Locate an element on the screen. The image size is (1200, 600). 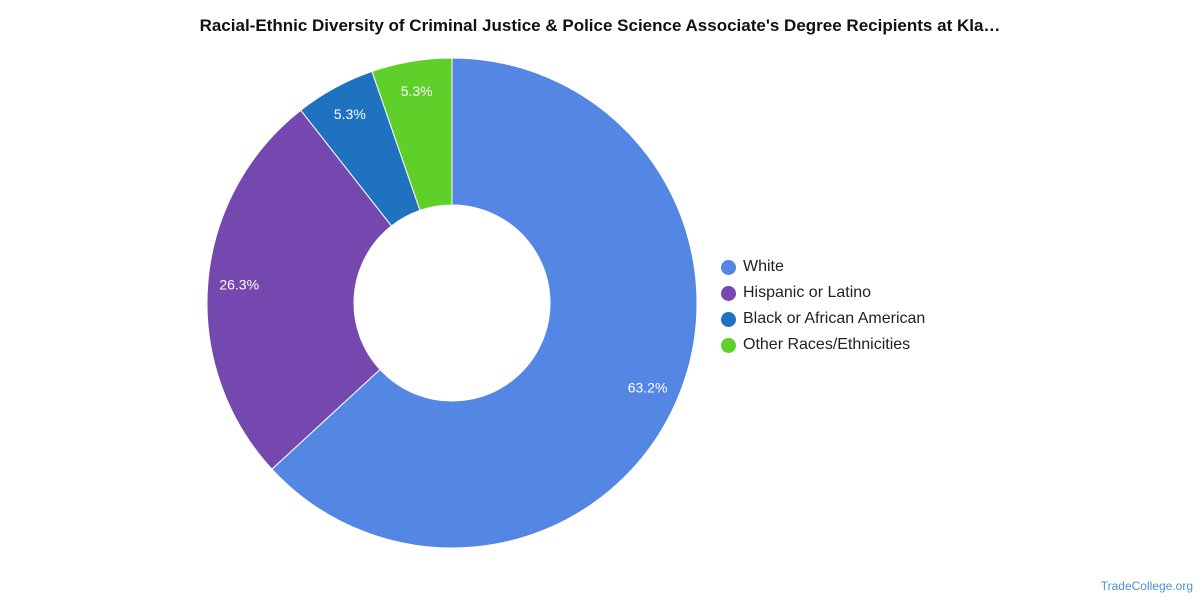
legend-item-other-races-ethnicities: Other Races/Ethnicities is located at coordinates (823, 345).